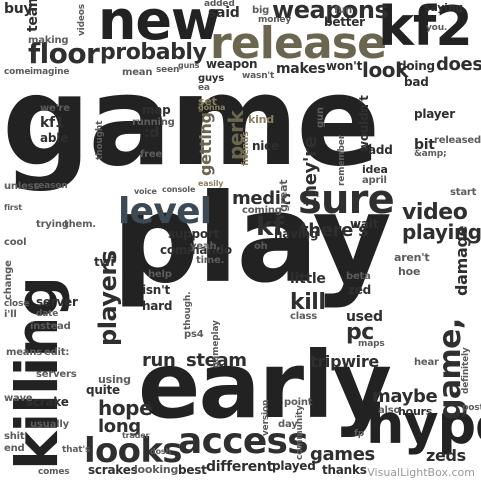 The width and height of the screenshot is (481, 480). I want to click on word-yeah: yeah,, so click(205, 246).